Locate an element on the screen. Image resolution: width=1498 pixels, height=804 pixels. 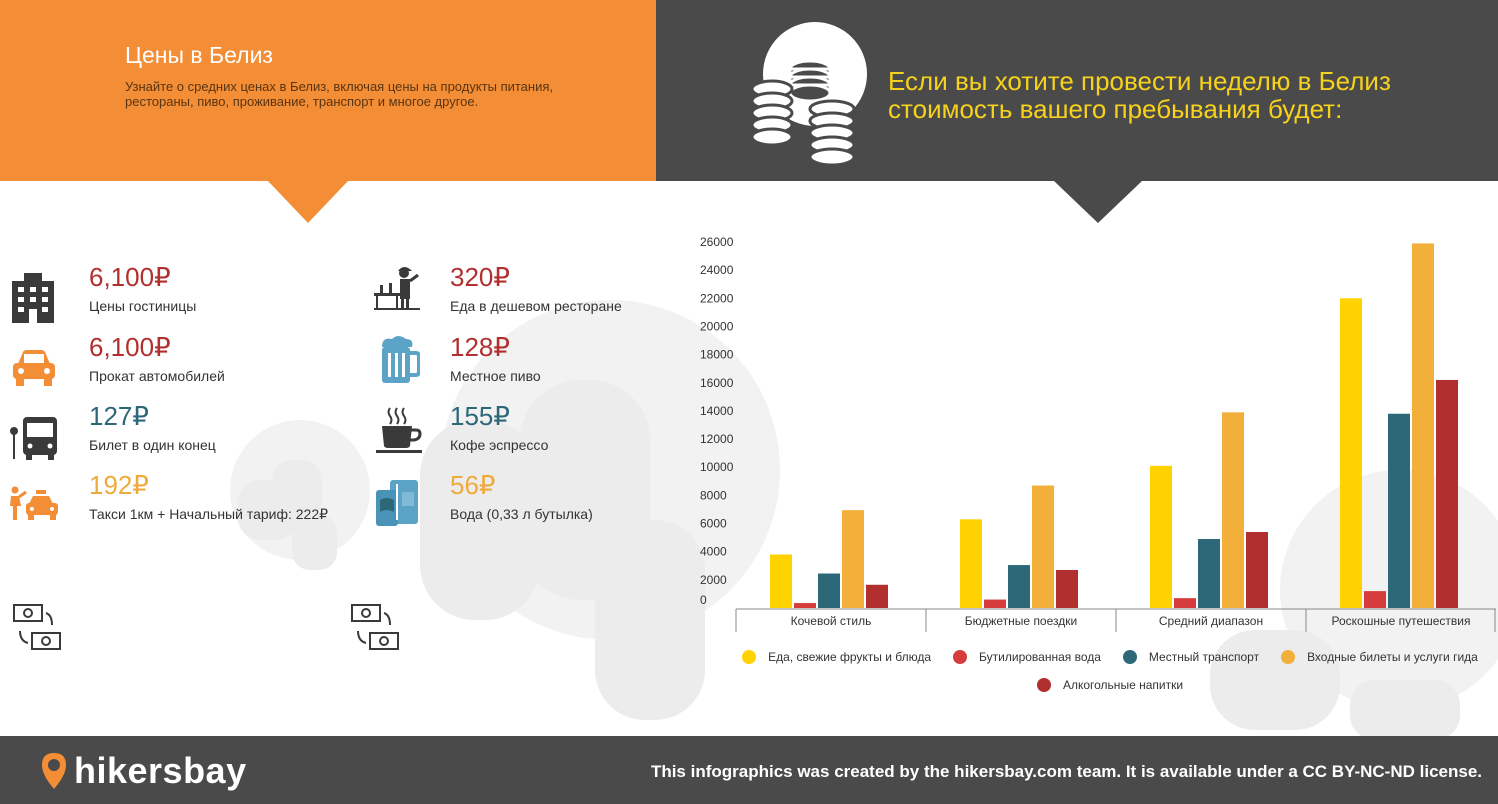
y-tick-label: 2000 is located at coordinates (713, 580).